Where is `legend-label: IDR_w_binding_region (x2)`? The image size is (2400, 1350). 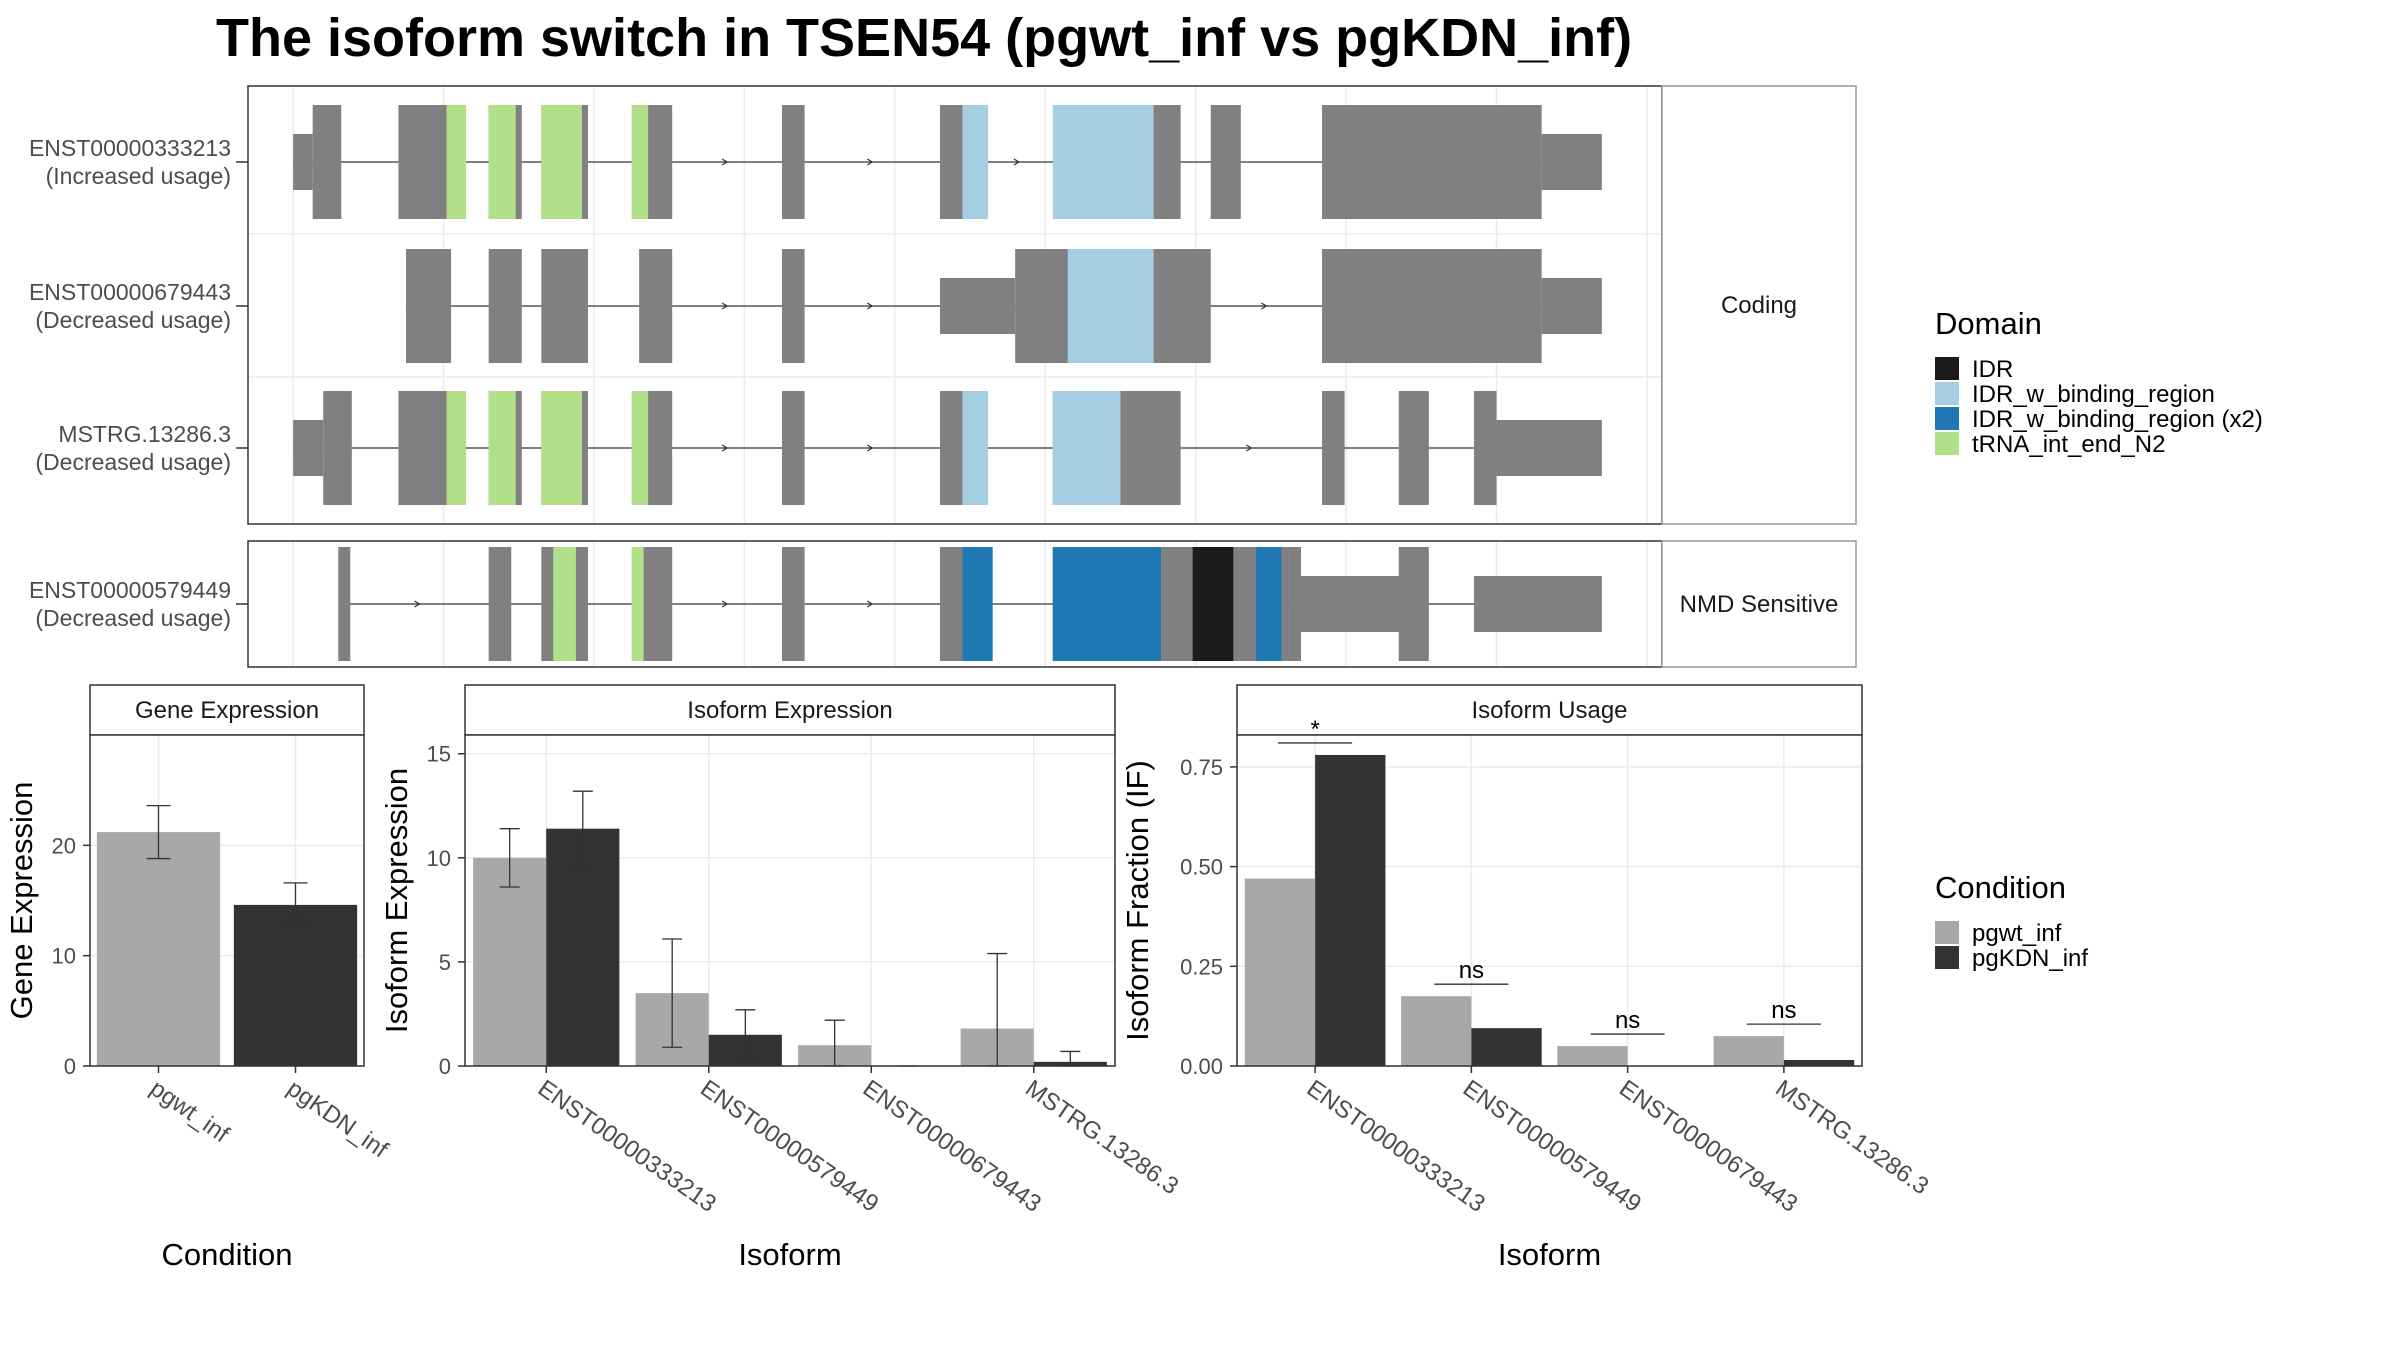
legend-label: IDR_w_binding_region (x2) is located at coordinates (2117, 419).